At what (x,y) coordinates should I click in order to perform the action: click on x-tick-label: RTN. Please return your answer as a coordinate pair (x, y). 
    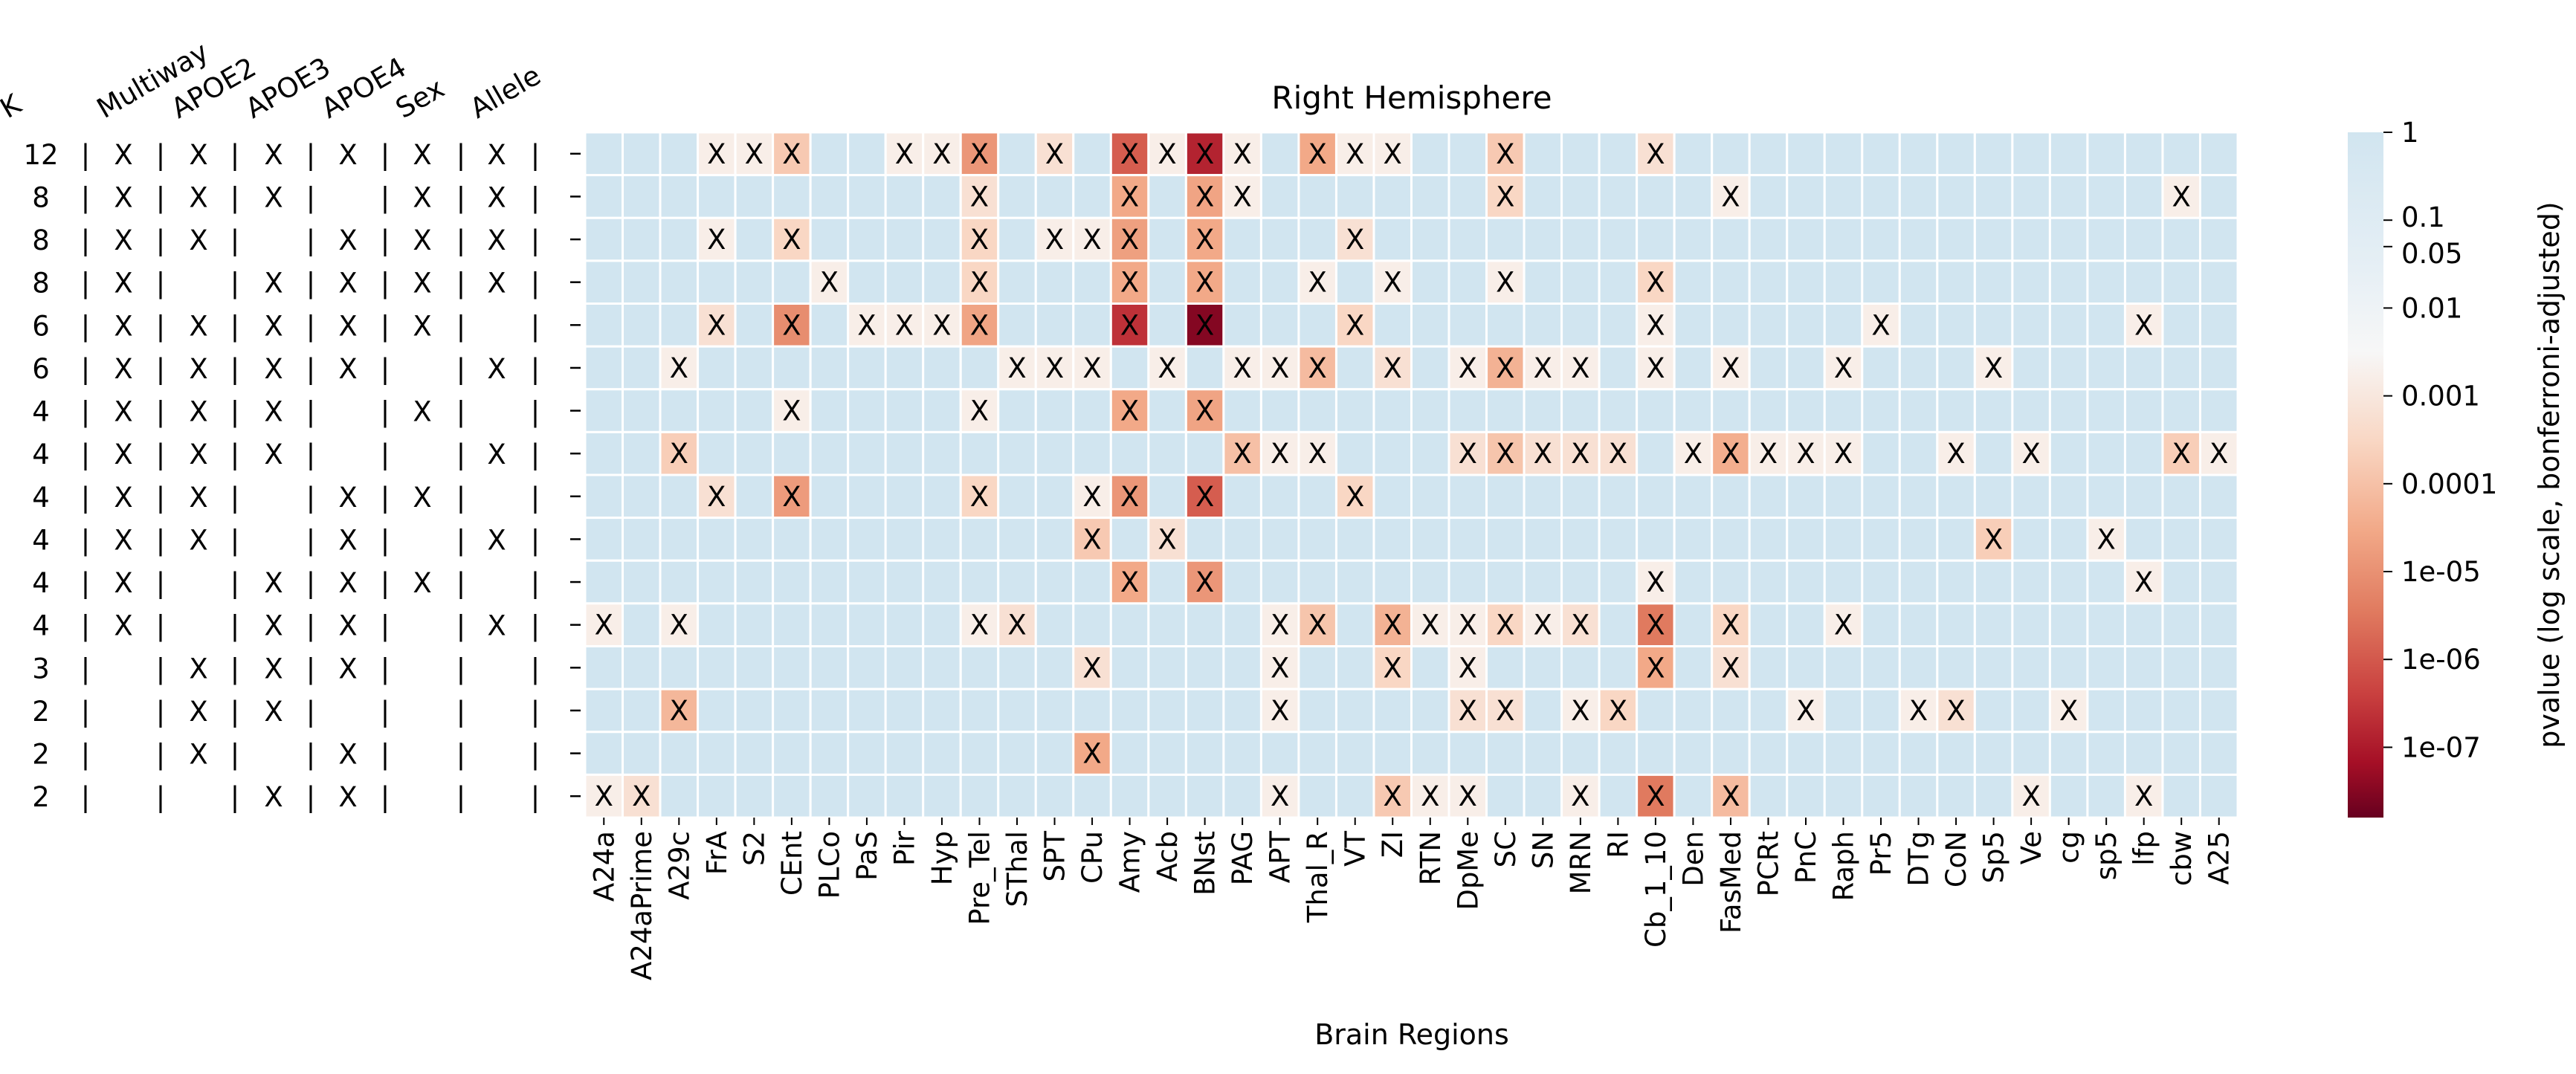
    Looking at the image, I should click on (1431, 858).